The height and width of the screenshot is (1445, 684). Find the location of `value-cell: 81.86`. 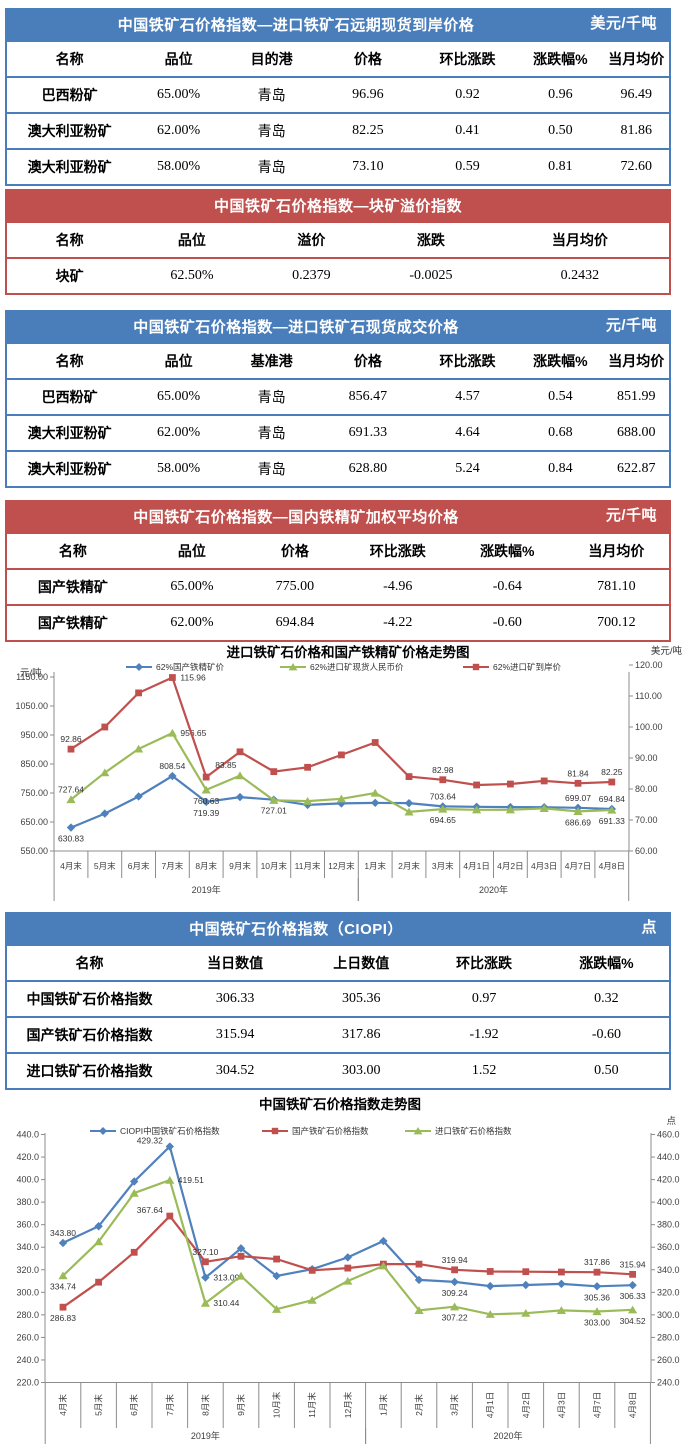

value-cell: 81.86 is located at coordinates (636, 130).